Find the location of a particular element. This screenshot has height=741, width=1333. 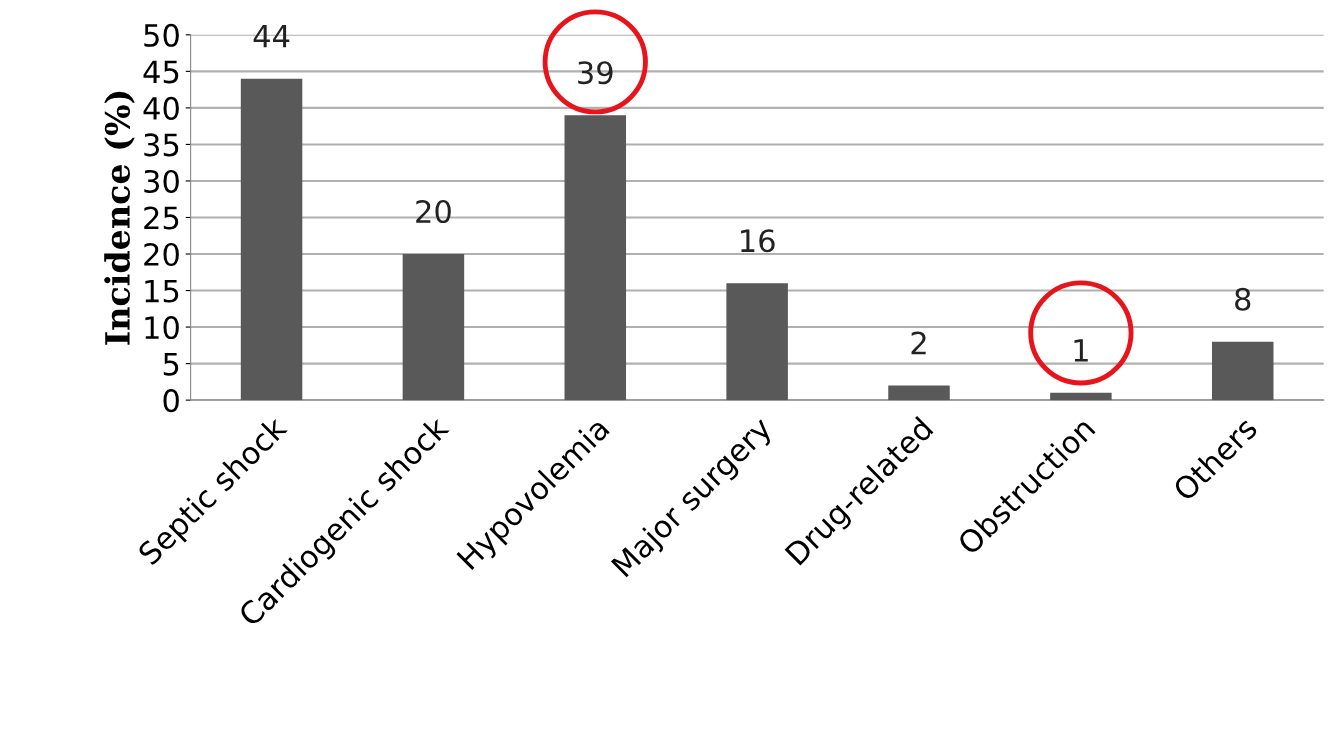

y-tick-label: 15 is located at coordinates (162, 291).